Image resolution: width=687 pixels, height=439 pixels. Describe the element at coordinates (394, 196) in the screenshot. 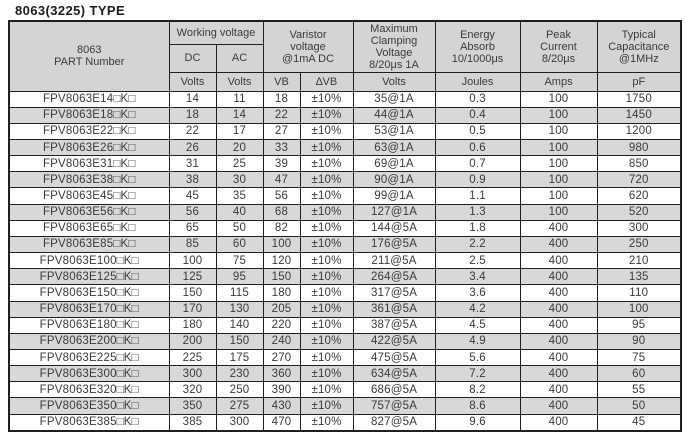

I see `clamping-voltage-cell: 99@1A` at that location.